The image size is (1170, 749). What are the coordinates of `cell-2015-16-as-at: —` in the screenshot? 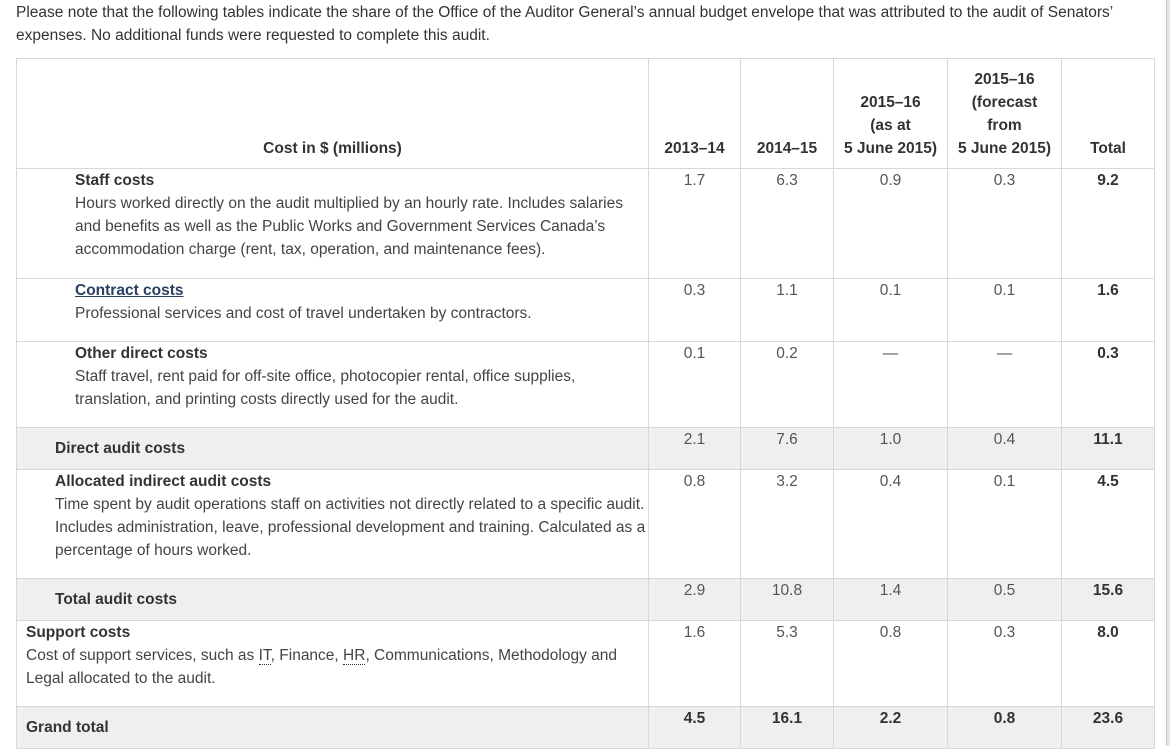 It's located at (890, 384).